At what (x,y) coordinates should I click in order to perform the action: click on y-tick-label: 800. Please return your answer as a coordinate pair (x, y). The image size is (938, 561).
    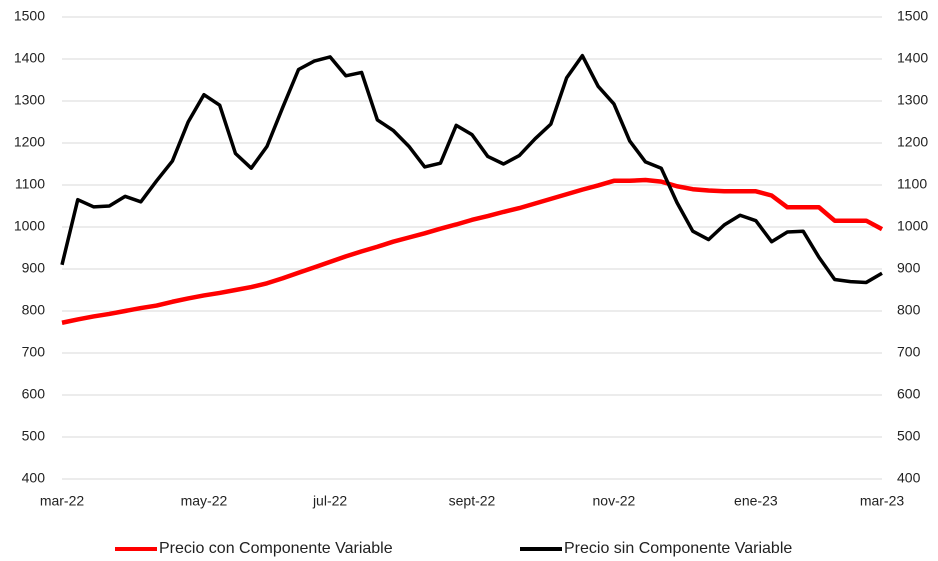
    Looking at the image, I should click on (34, 310).